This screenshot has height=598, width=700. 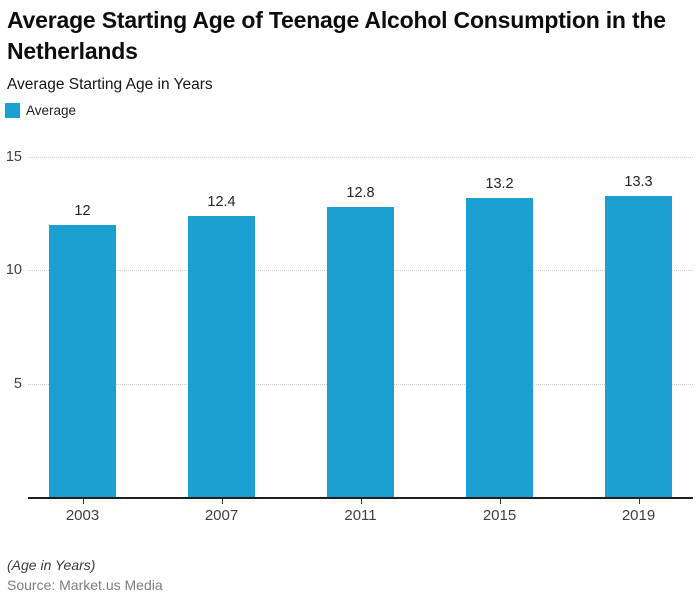 What do you see at coordinates (110, 84) in the screenshot?
I see `chart-subtitle: Average Starting Age in Years` at bounding box center [110, 84].